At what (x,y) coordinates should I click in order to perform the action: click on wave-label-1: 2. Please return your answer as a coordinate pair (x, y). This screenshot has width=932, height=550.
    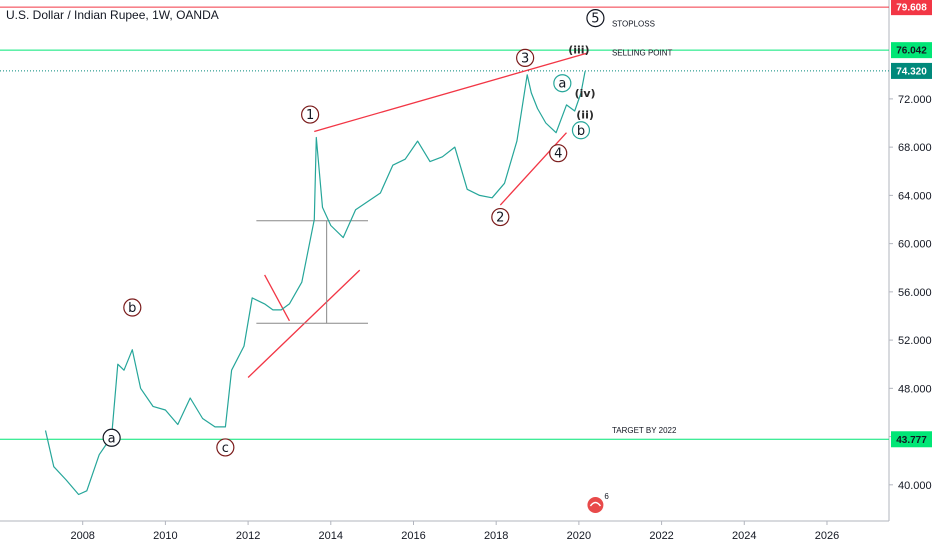
    Looking at the image, I should click on (500, 218).